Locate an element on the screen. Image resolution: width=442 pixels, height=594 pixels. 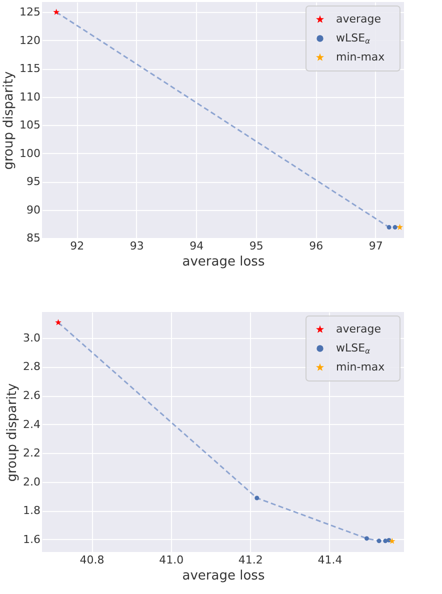
y-tick-label: 90 is located at coordinates (33, 209).